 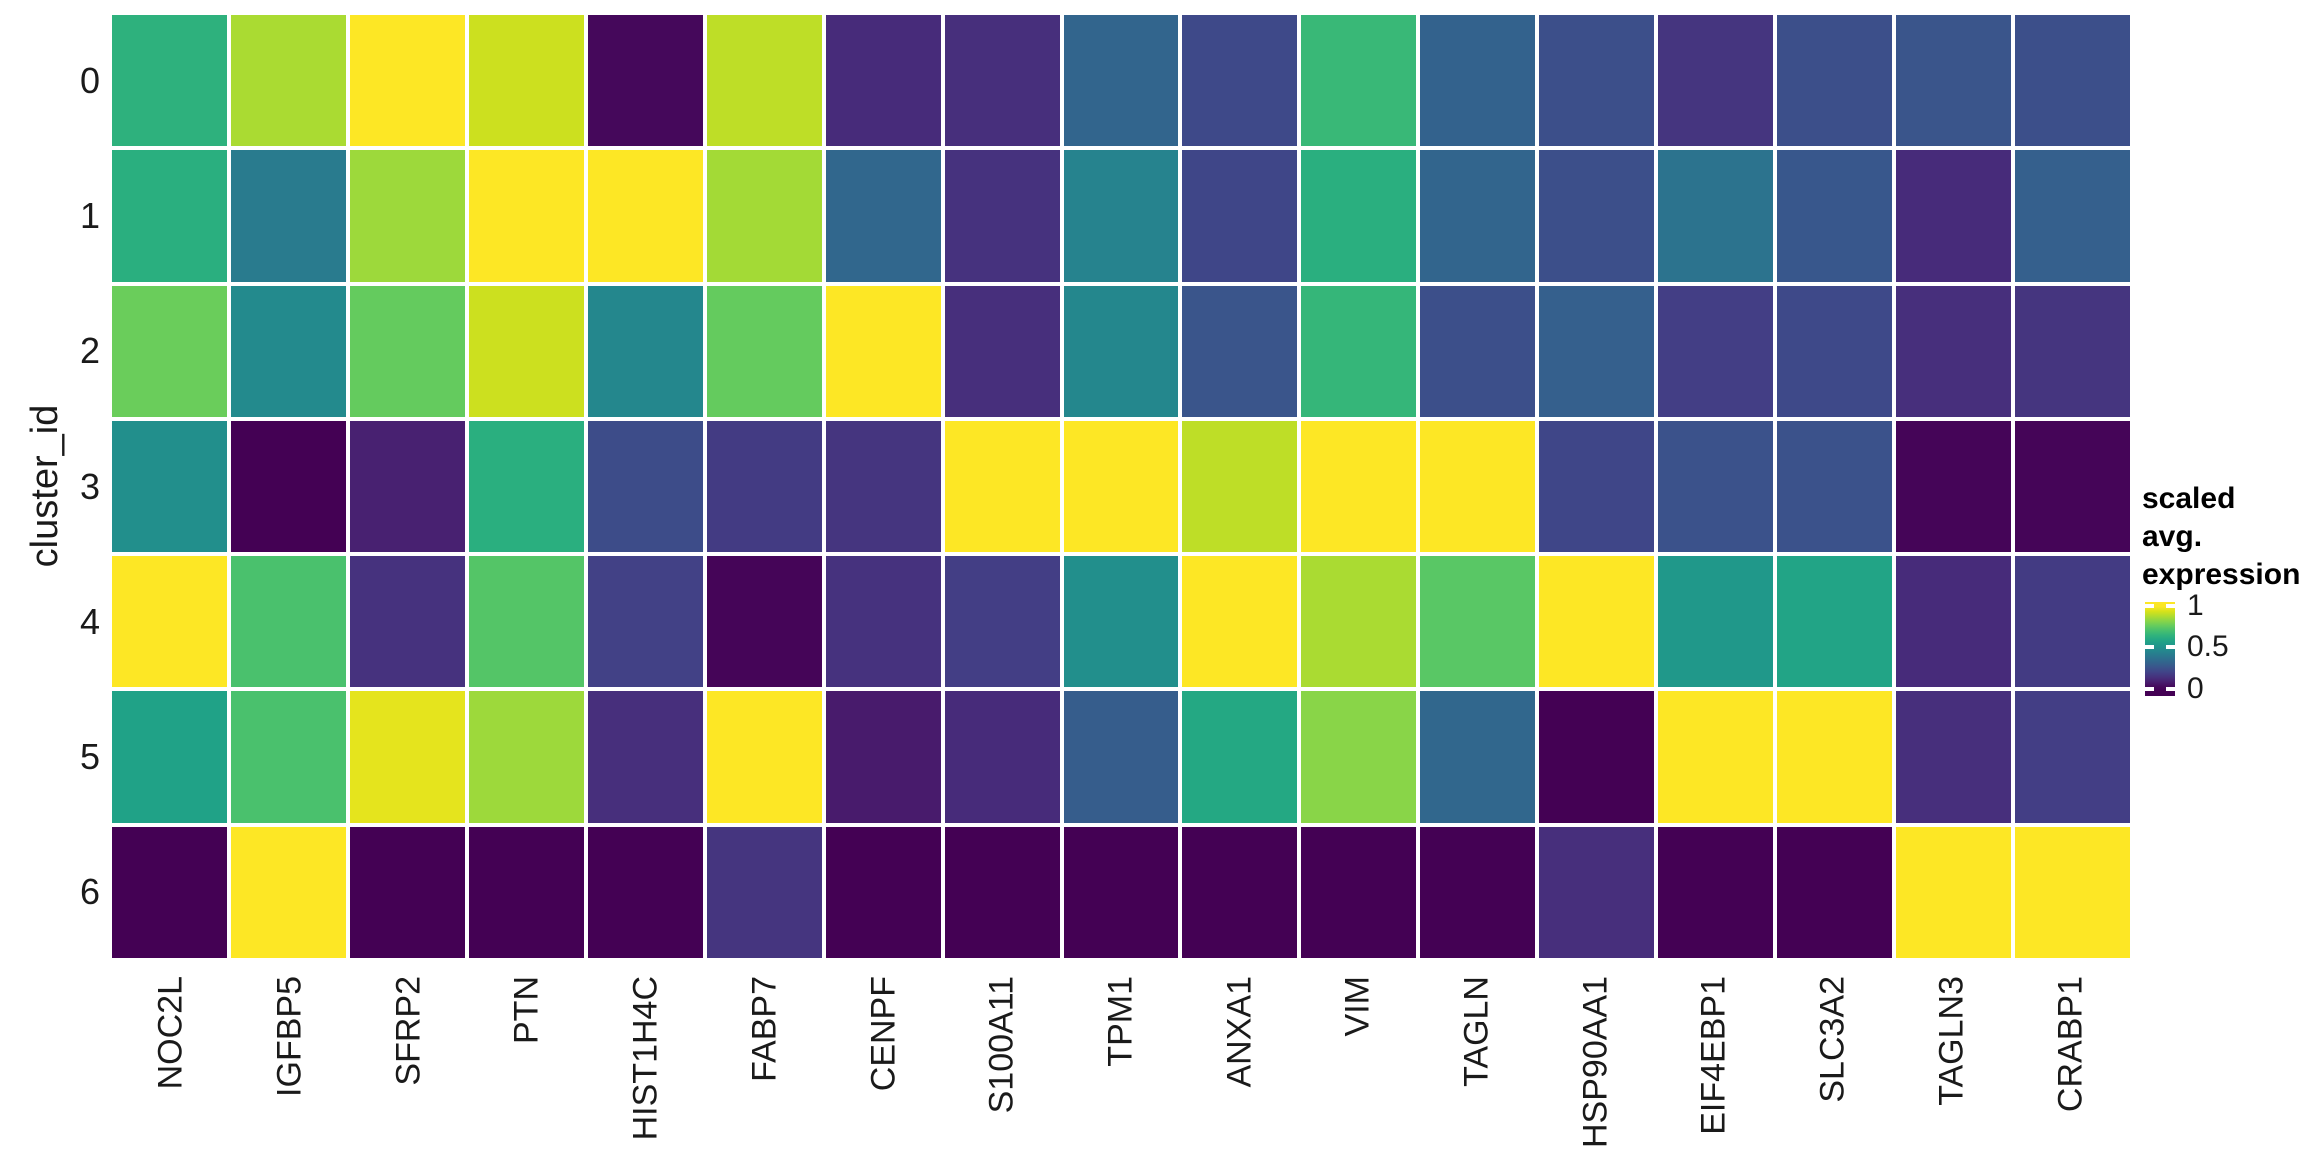 I want to click on gene-label-cell: S100A11, so click(x=1002, y=1062).